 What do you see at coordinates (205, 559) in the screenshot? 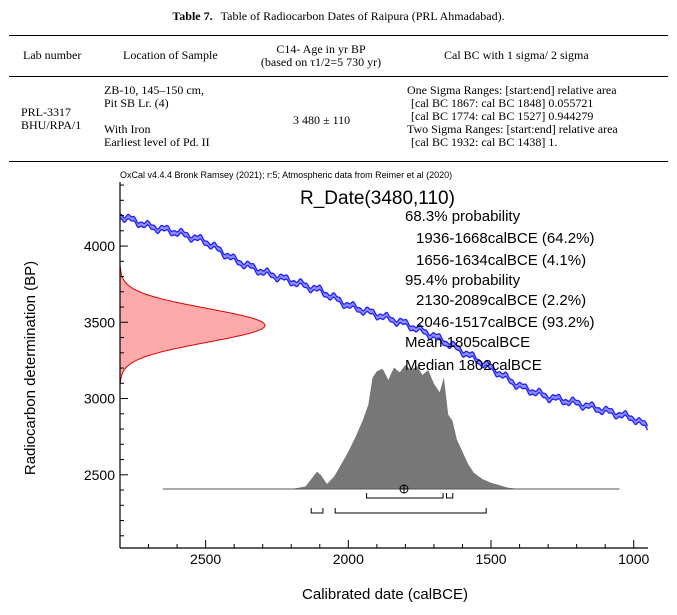
I see `x-tick-label-2500: 2500` at bounding box center [205, 559].